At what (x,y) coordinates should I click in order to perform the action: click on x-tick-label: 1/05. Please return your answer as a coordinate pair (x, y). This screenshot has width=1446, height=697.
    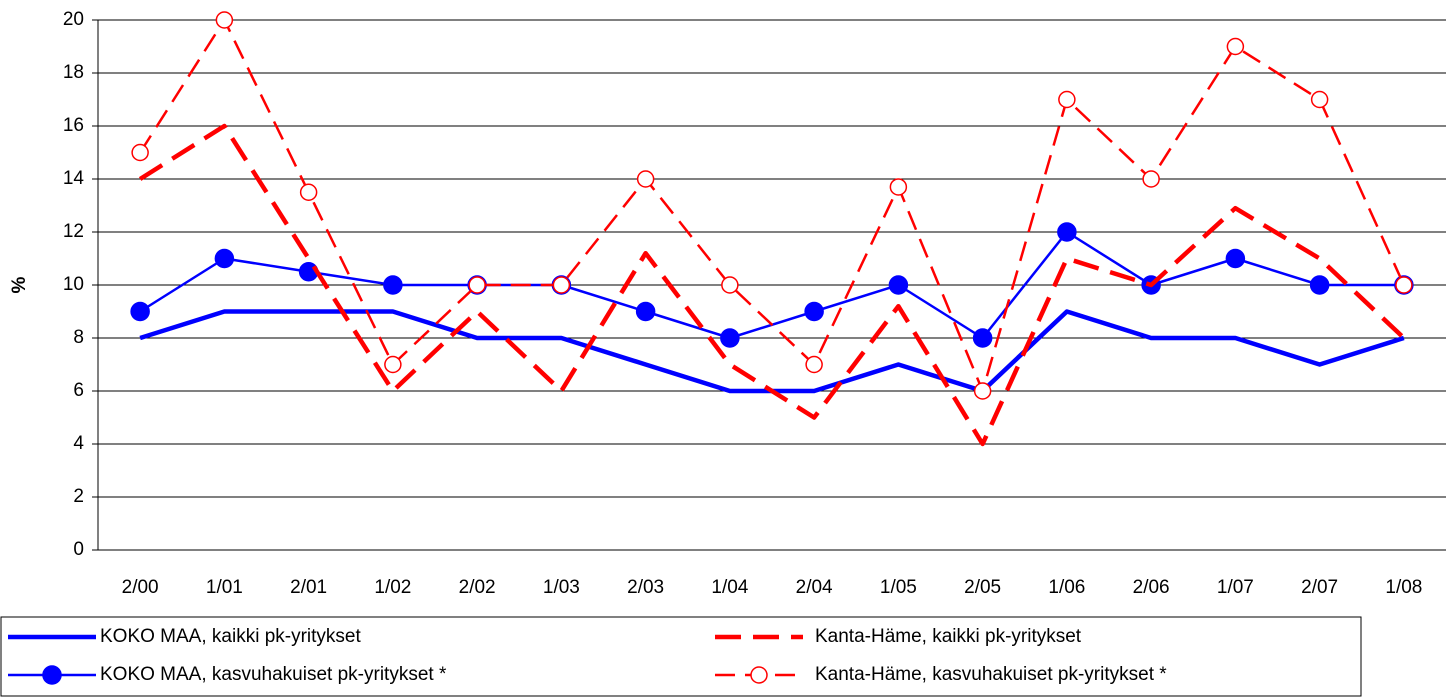
    Looking at the image, I should click on (898, 587).